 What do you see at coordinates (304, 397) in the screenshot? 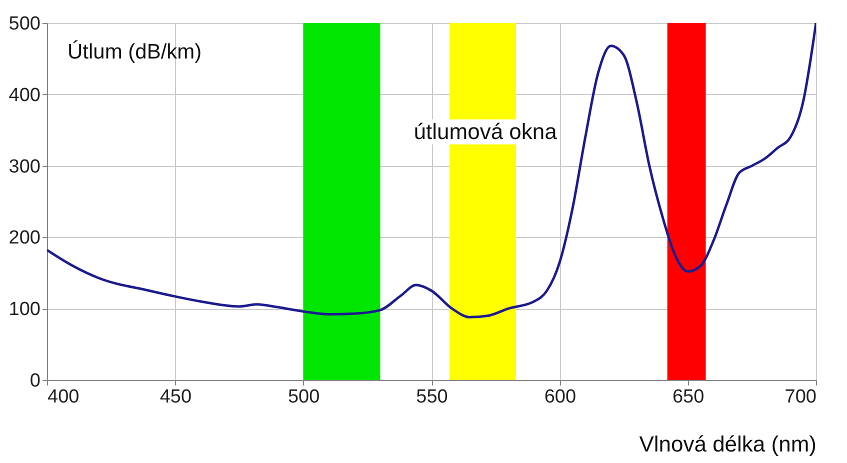
I see `x-tick-label: 500` at bounding box center [304, 397].